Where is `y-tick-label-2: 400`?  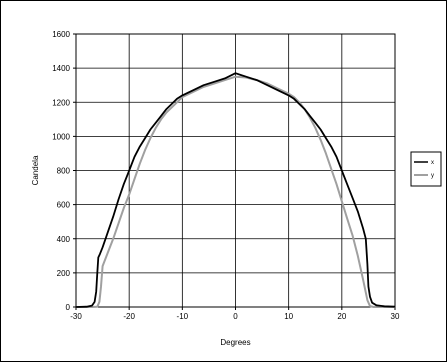
y-tick-label-2: 400 is located at coordinates (64, 239).